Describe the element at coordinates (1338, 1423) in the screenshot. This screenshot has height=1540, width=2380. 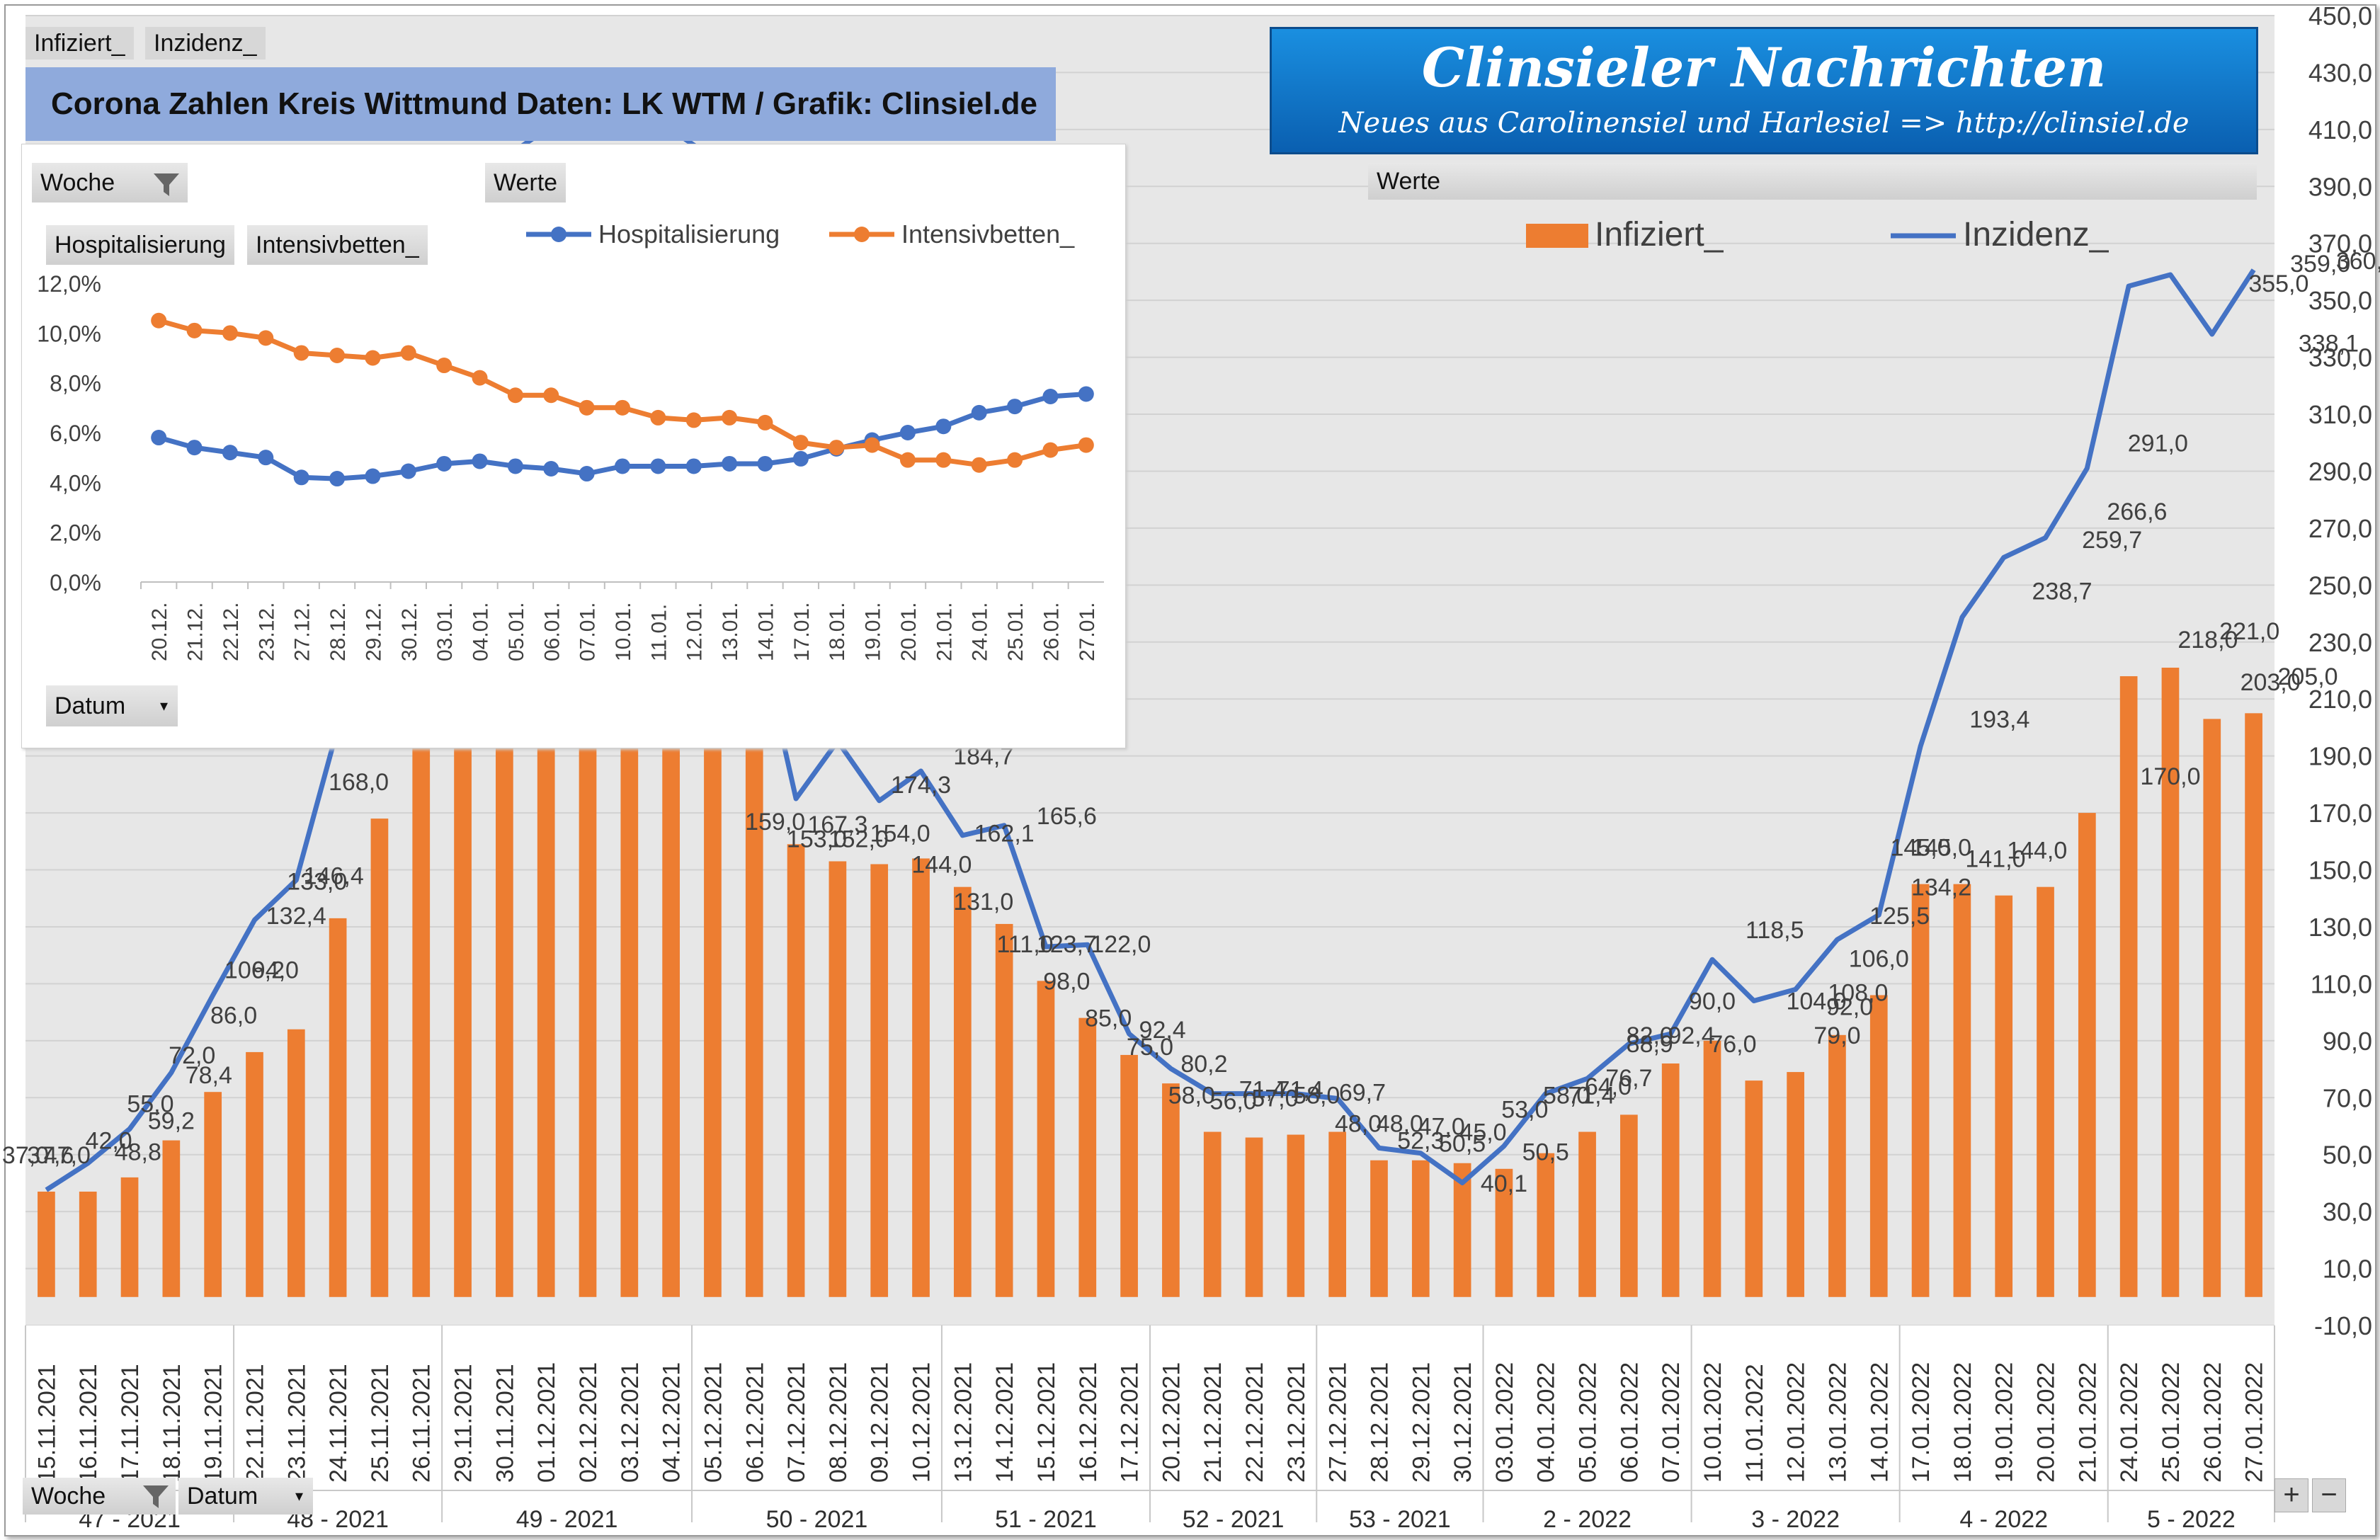
I see `x-tick-label: 27.12.2021` at that location.